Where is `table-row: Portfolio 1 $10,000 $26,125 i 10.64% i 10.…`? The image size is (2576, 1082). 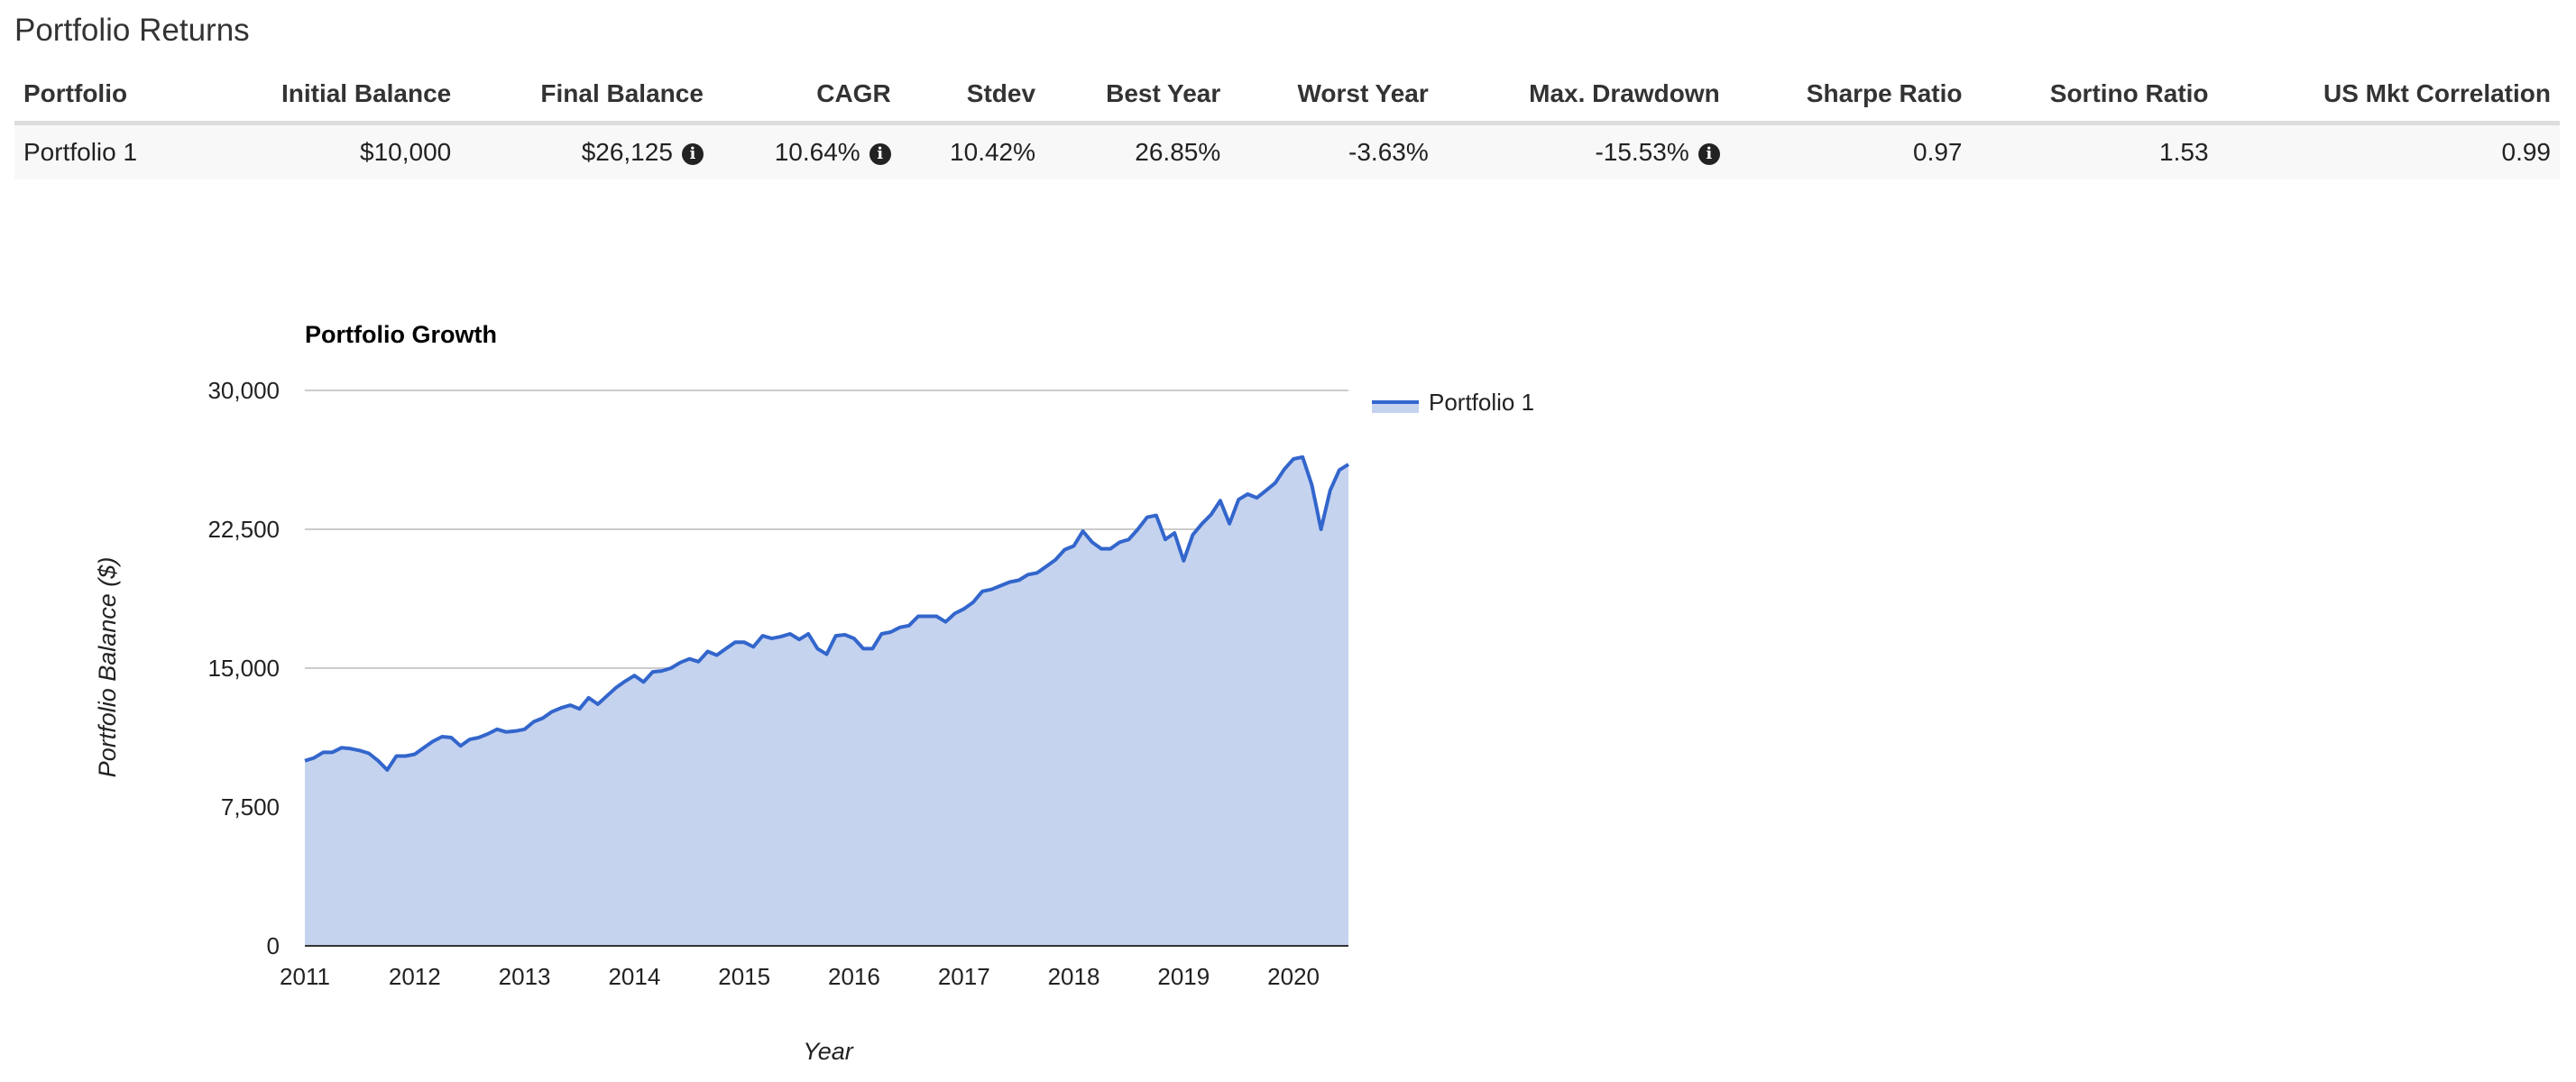
table-row: Portfolio 1 $10,000 $26,125 i 10.64% i 10.… is located at coordinates (1287, 151).